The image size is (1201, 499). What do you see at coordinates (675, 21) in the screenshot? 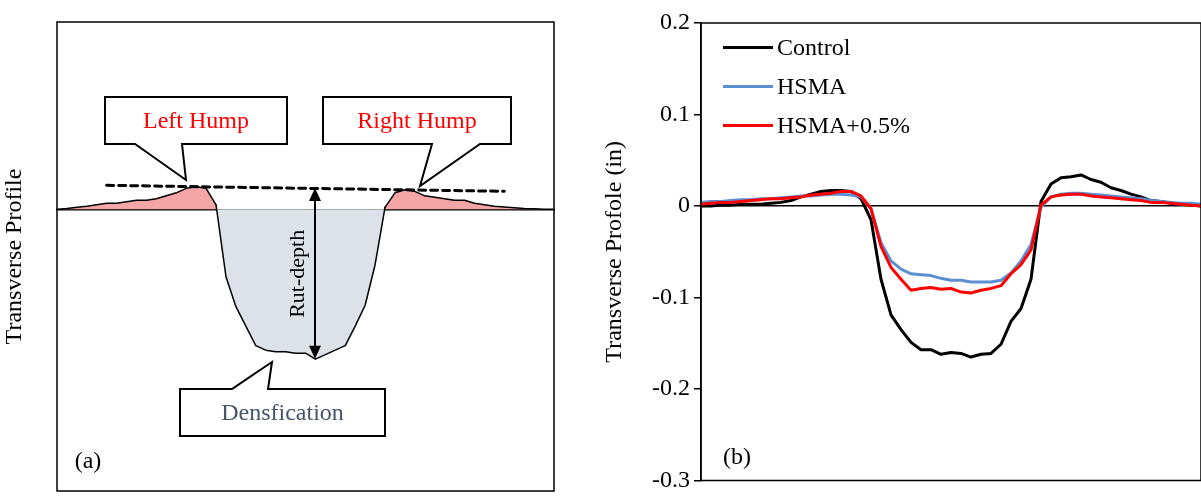
I see `y-tick-label: 0.2` at bounding box center [675, 21].